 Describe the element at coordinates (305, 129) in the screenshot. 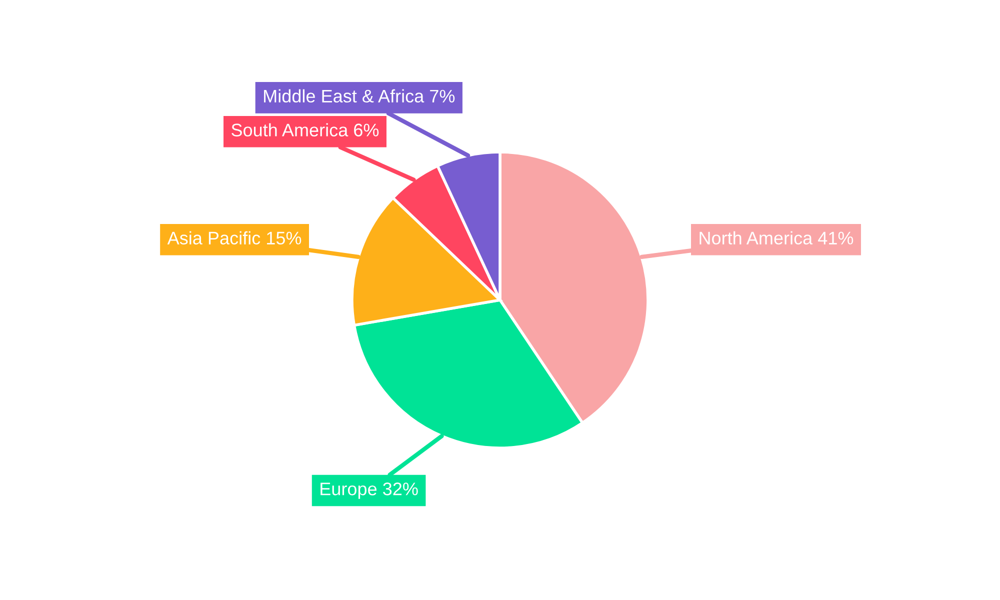

I see `slice-label: South America 6%` at that location.